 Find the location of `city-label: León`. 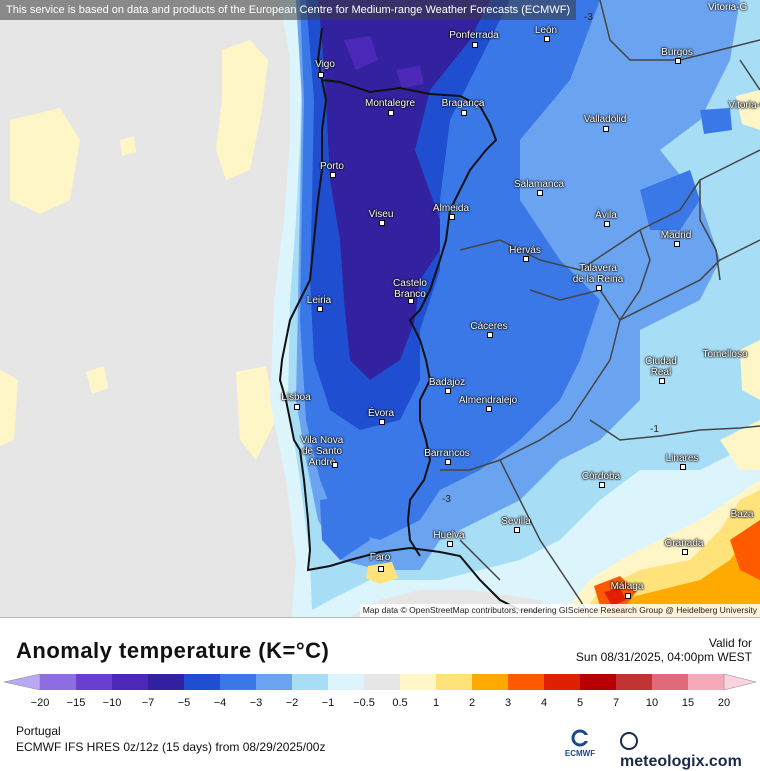

city-label: León is located at coordinates (546, 30).